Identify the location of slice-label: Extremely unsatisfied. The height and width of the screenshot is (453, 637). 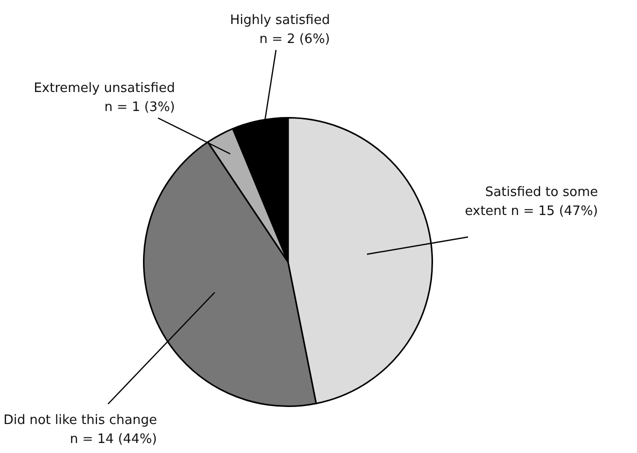
(104, 88).